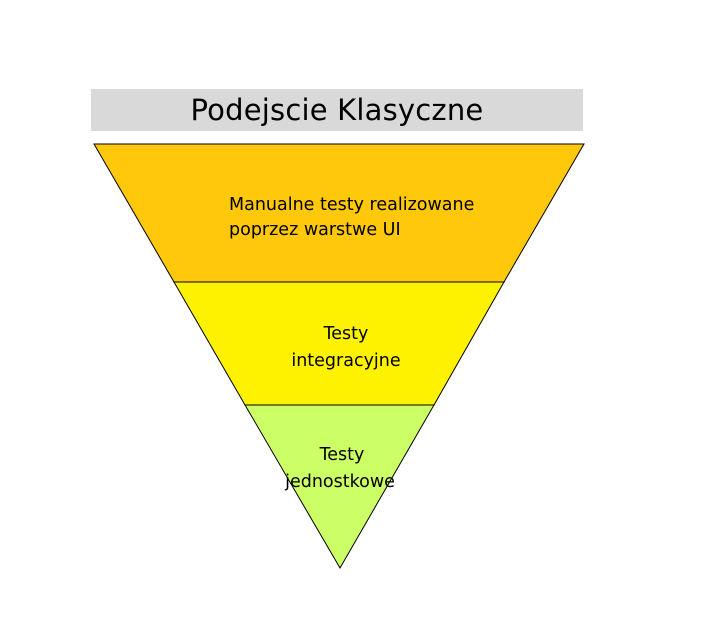  I want to click on layer-manual-label-line2: poprzez warstwe UI, so click(315, 230).